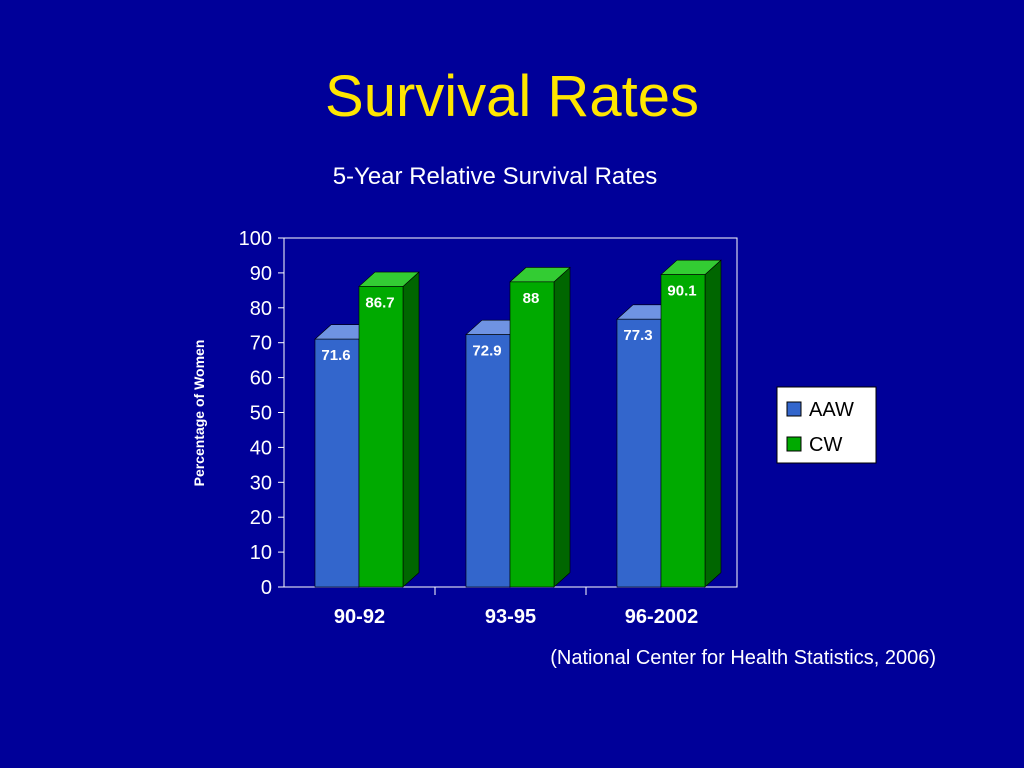 This screenshot has height=768, width=1024. What do you see at coordinates (261, 553) in the screenshot?
I see `y-tick-label: 10` at bounding box center [261, 553].